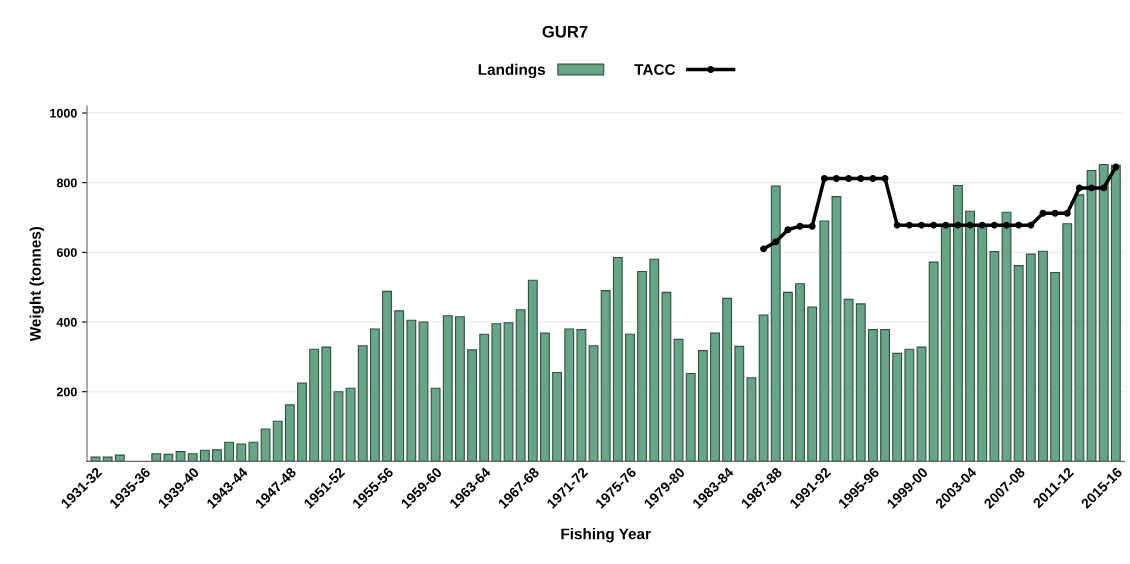 Image resolution: width=1130 pixels, height=564 pixels. I want to click on y-axis-title: Weight (tonnes), so click(36, 284).